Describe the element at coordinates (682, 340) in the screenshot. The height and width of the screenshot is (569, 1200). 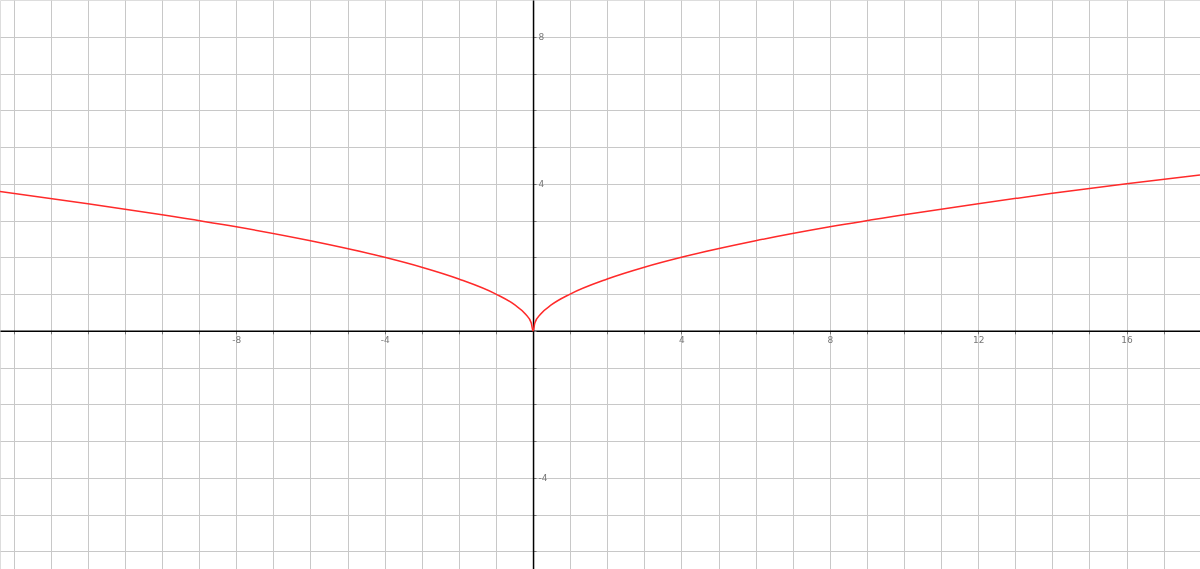
I see `x-tick-label: 4` at that location.